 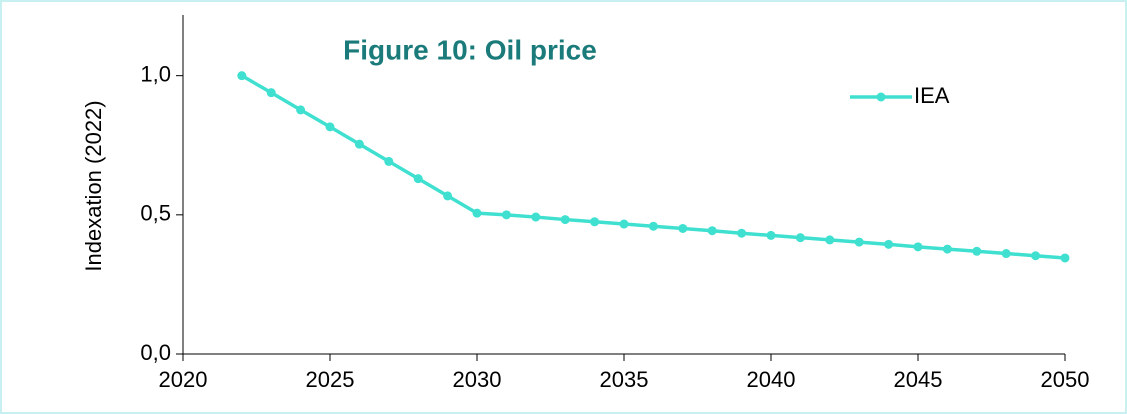 What do you see at coordinates (1065, 379) in the screenshot?
I see `x-tick-label: 2050` at bounding box center [1065, 379].